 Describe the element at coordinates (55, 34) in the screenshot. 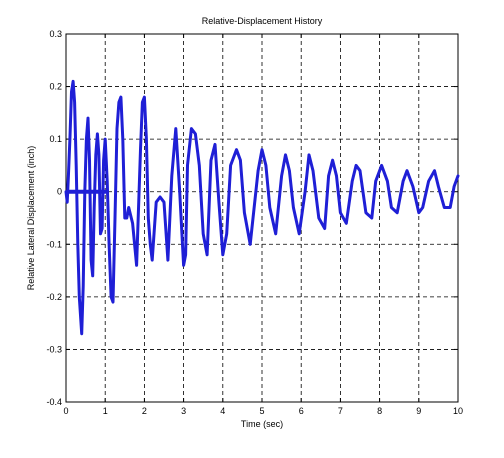

I see `y-tick-label: 0.3` at that location.